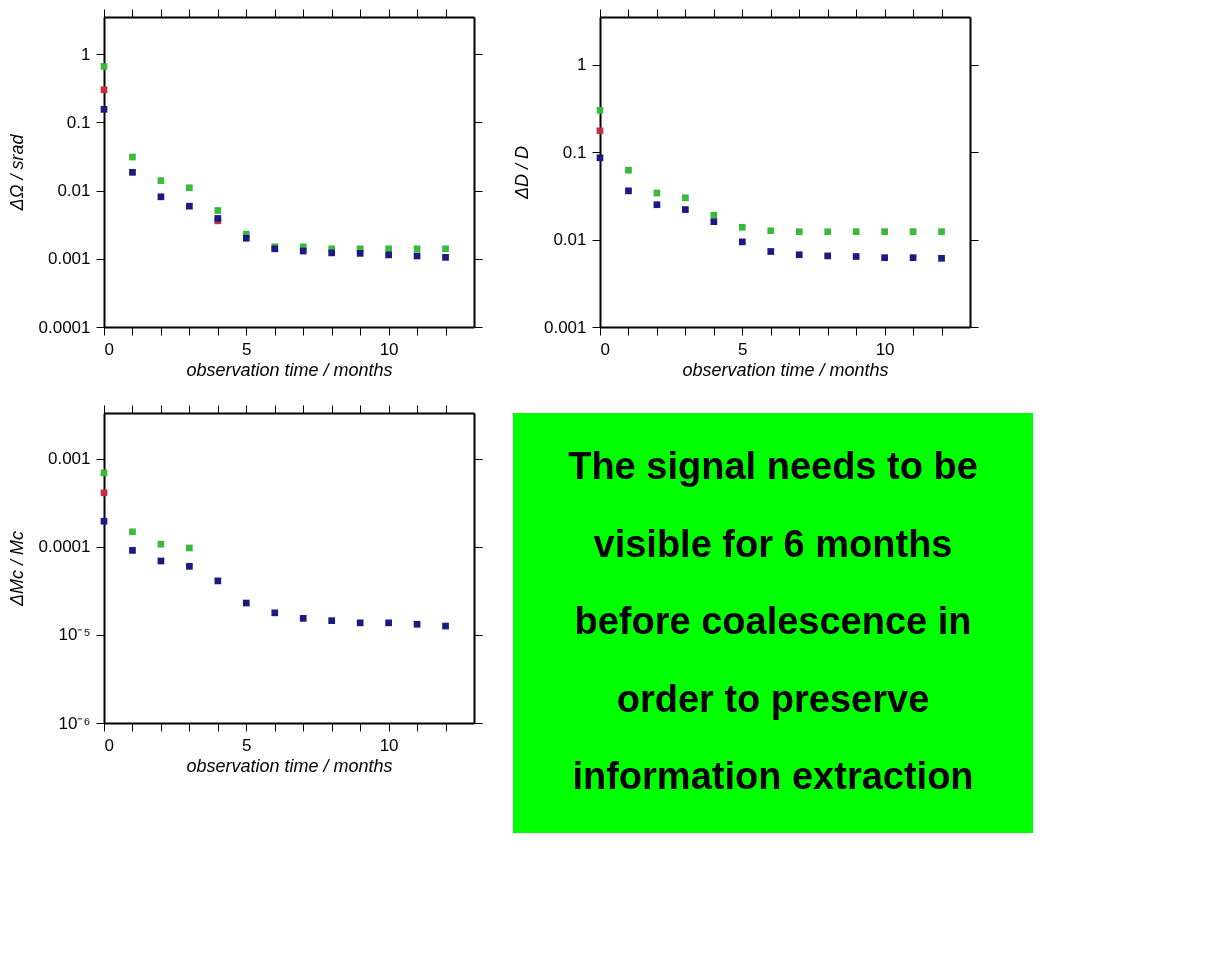  What do you see at coordinates (773, 621) in the screenshot?
I see `text: before coalescence in` at bounding box center [773, 621].